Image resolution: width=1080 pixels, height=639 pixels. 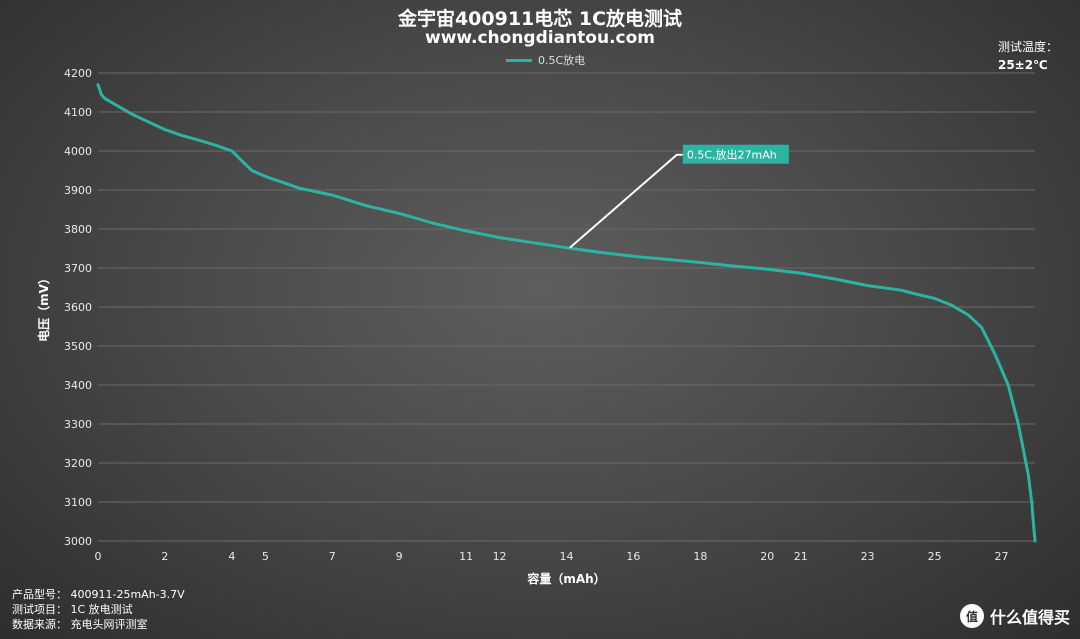 I want to click on annotation-box, so click(x=735, y=154).